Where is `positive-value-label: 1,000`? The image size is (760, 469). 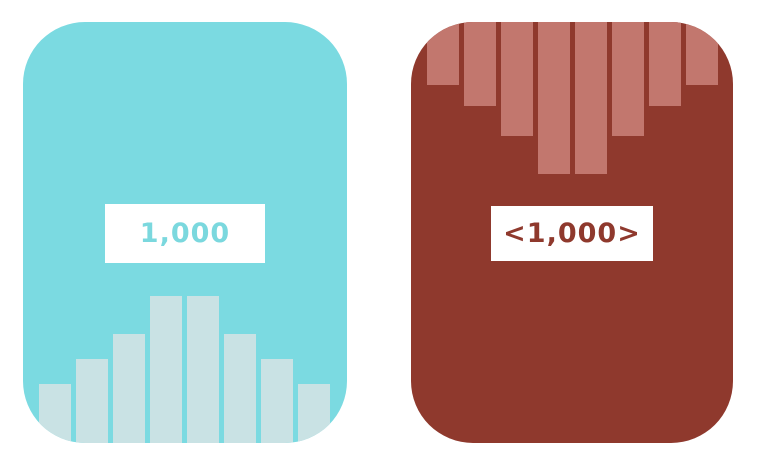
positive-value-label: 1,000 is located at coordinates (185, 233).